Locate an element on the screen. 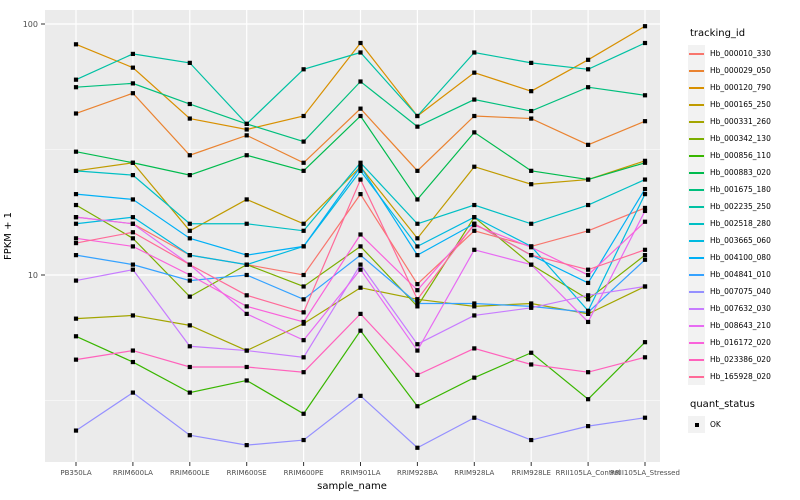 This screenshot has width=800, height=500. legend-item-label: Hb_004100_080 is located at coordinates (740, 257).